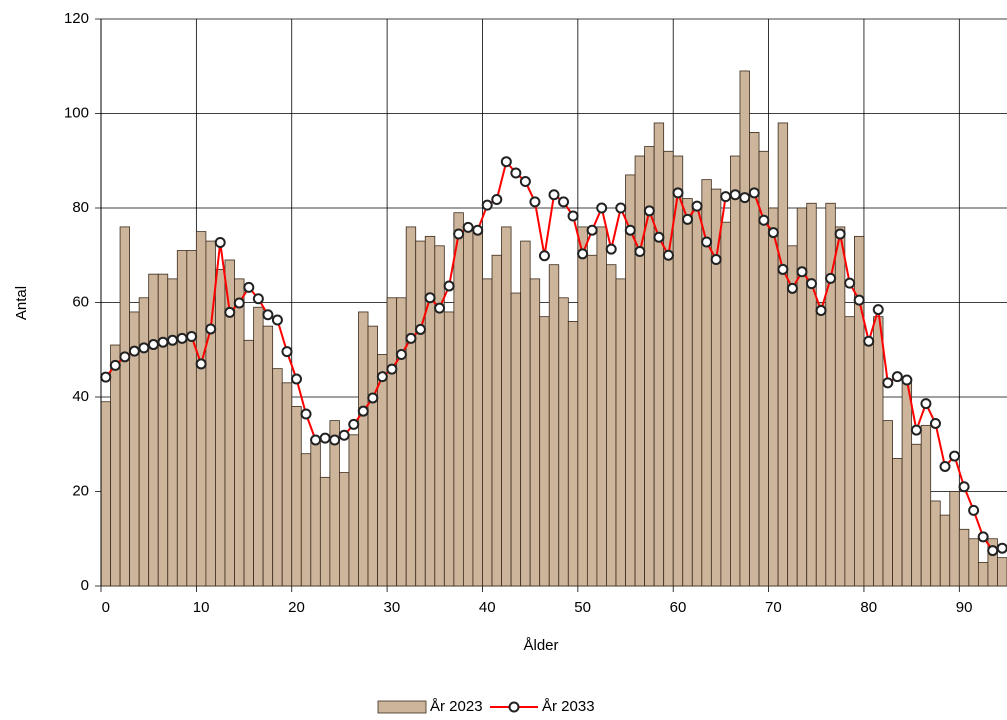 The image size is (1007, 720). What do you see at coordinates (678, 607) in the screenshot?
I see `x-tick-label: 60` at bounding box center [678, 607].